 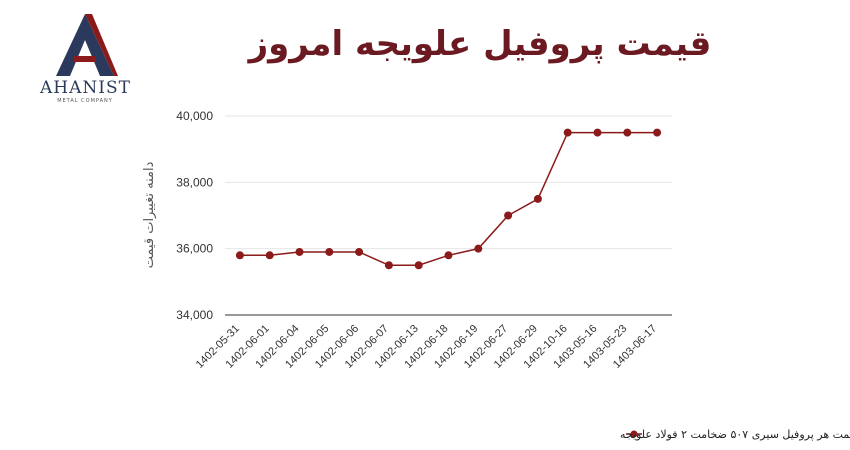 What do you see at coordinates (87, 45) in the screenshot?
I see `logo-emblem-icon` at bounding box center [87, 45].